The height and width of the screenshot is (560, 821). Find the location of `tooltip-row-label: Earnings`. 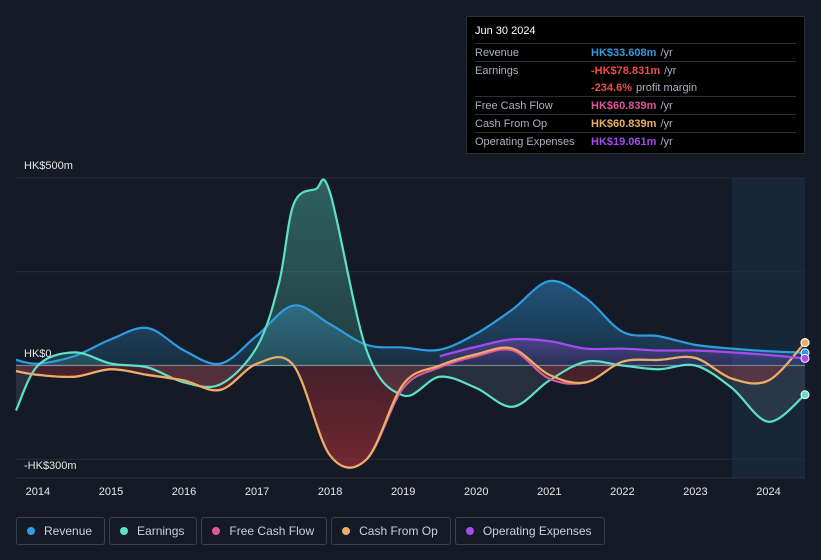

tooltip-row-label: Earnings is located at coordinates (497, 70).